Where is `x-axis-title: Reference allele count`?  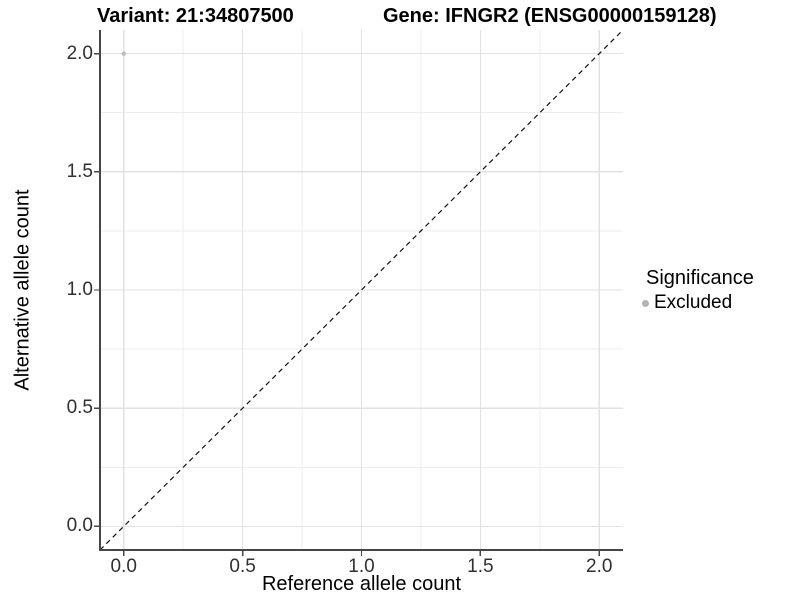 x-axis-title: Reference allele count is located at coordinates (361, 584).